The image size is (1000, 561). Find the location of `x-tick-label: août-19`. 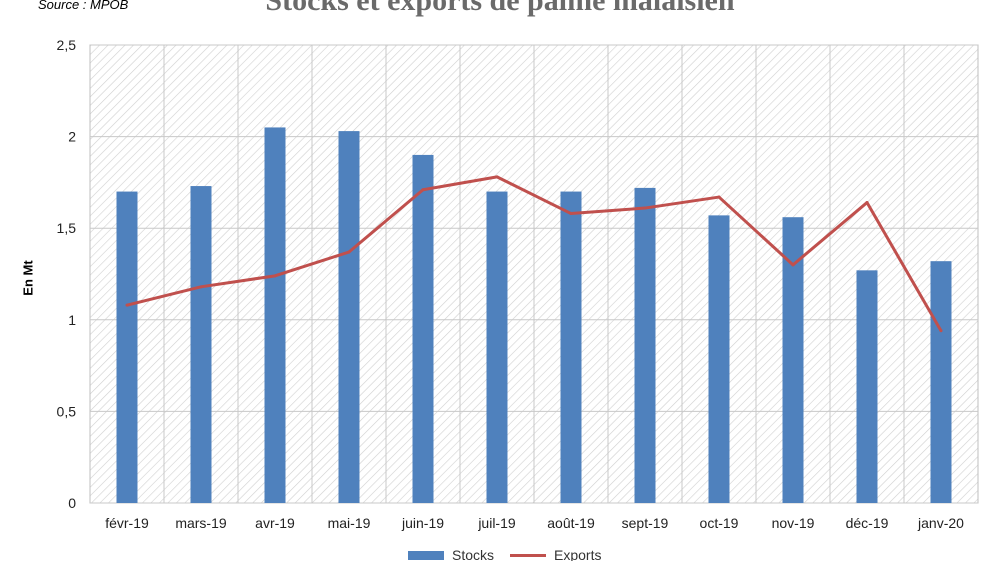

x-tick-label: août-19 is located at coordinates (571, 523).